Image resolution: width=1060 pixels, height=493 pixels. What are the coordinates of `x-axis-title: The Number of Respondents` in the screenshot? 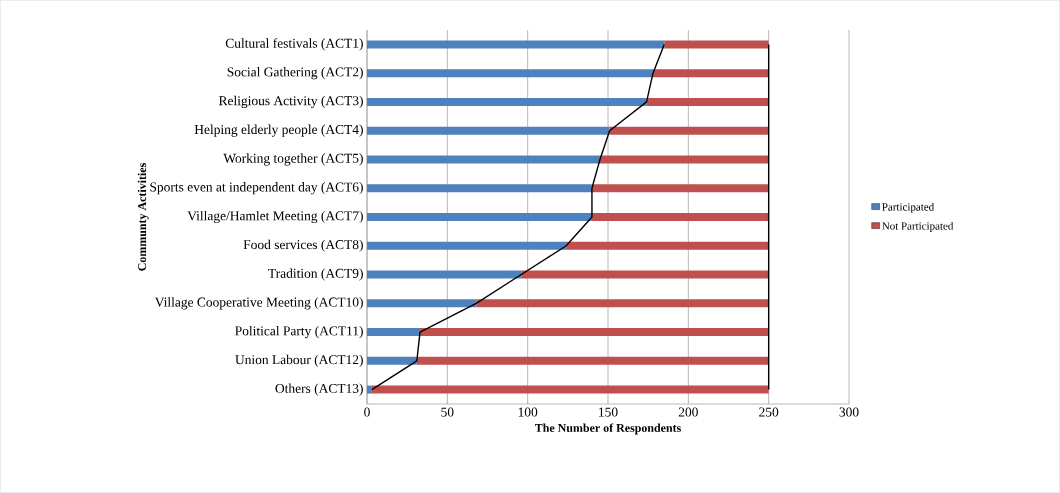 It's located at (607, 429).